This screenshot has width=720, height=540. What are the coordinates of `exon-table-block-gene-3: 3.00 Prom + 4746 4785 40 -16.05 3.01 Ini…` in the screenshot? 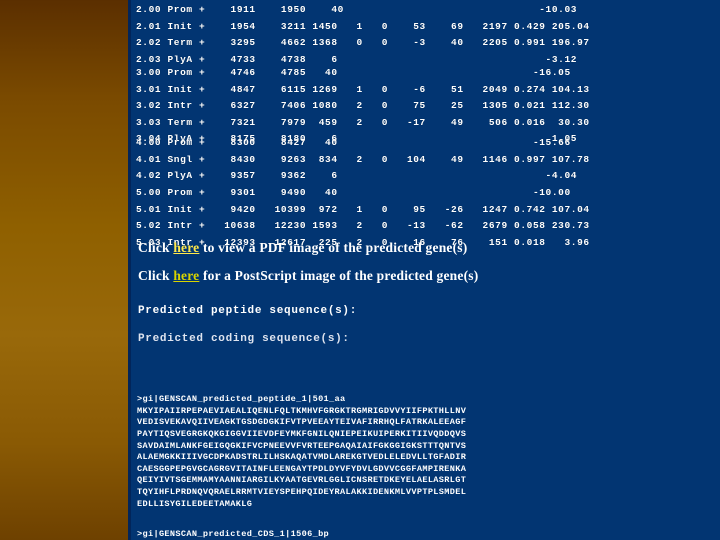 It's located at (426, 106).